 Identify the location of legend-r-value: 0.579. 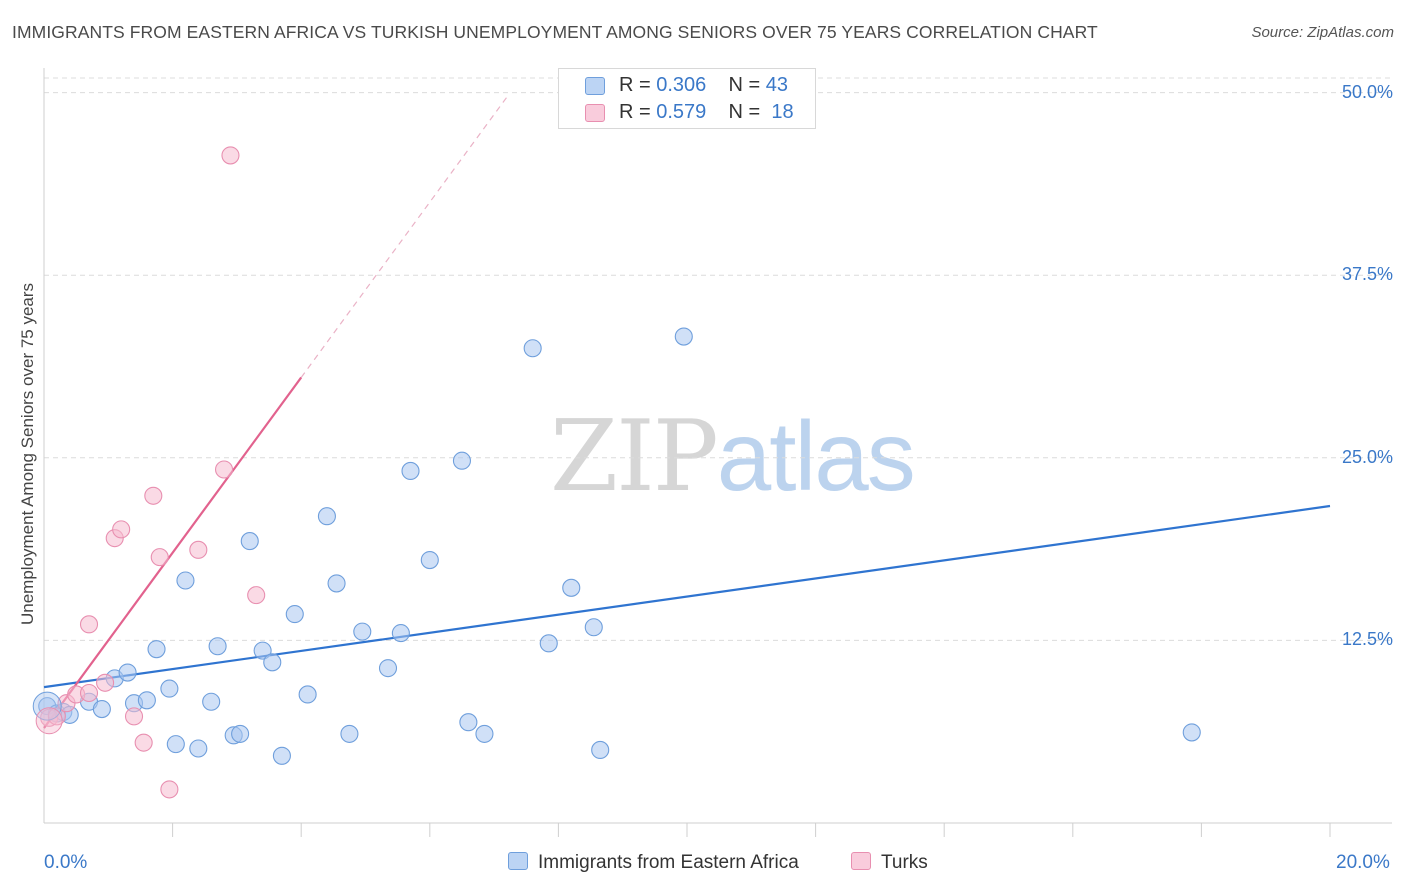
(681, 112).